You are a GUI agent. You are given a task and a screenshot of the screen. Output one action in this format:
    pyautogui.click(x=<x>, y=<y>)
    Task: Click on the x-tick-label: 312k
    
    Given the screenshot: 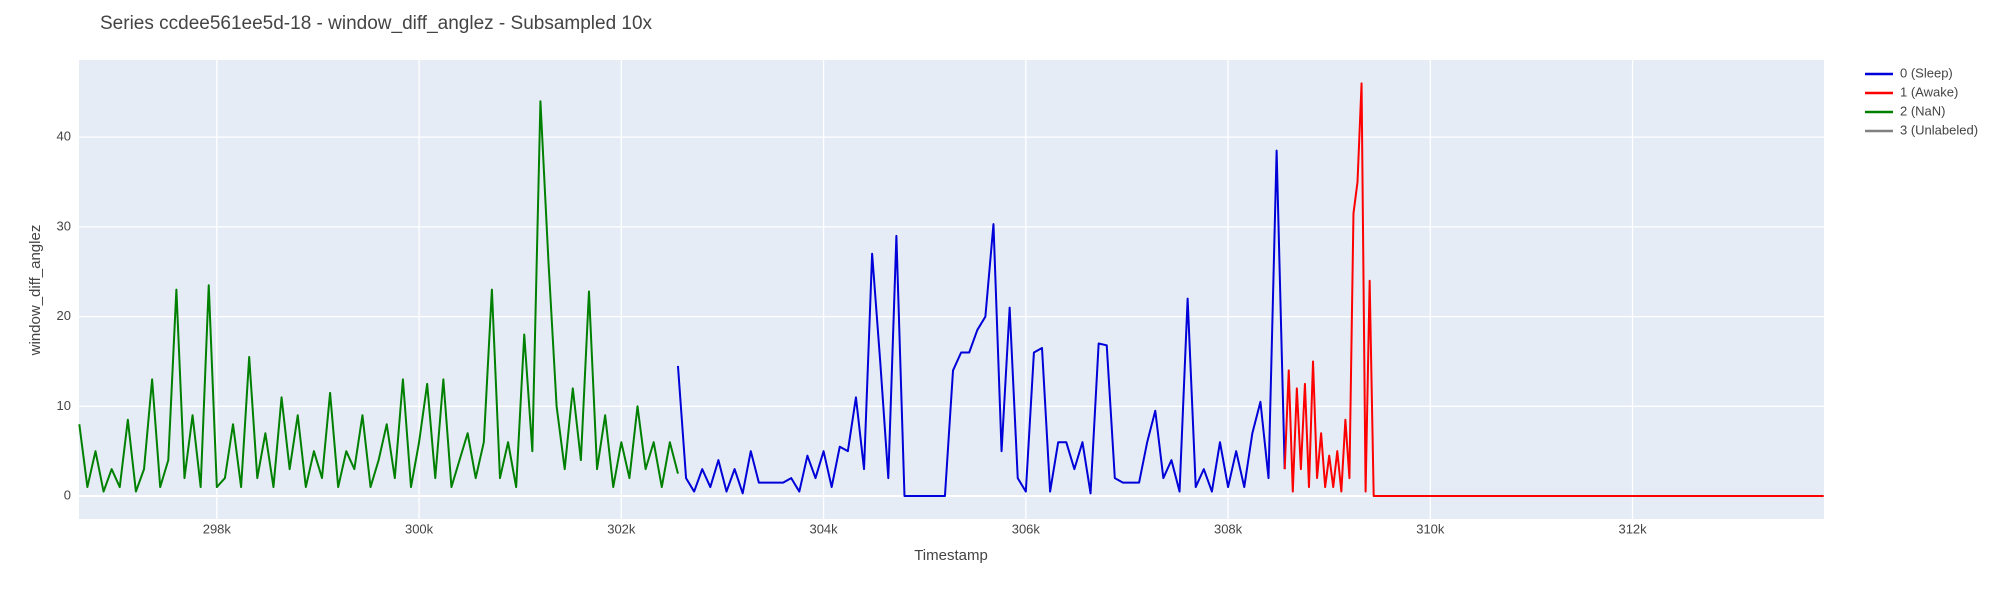 What is the action you would take?
    pyautogui.click(x=1632, y=528)
    